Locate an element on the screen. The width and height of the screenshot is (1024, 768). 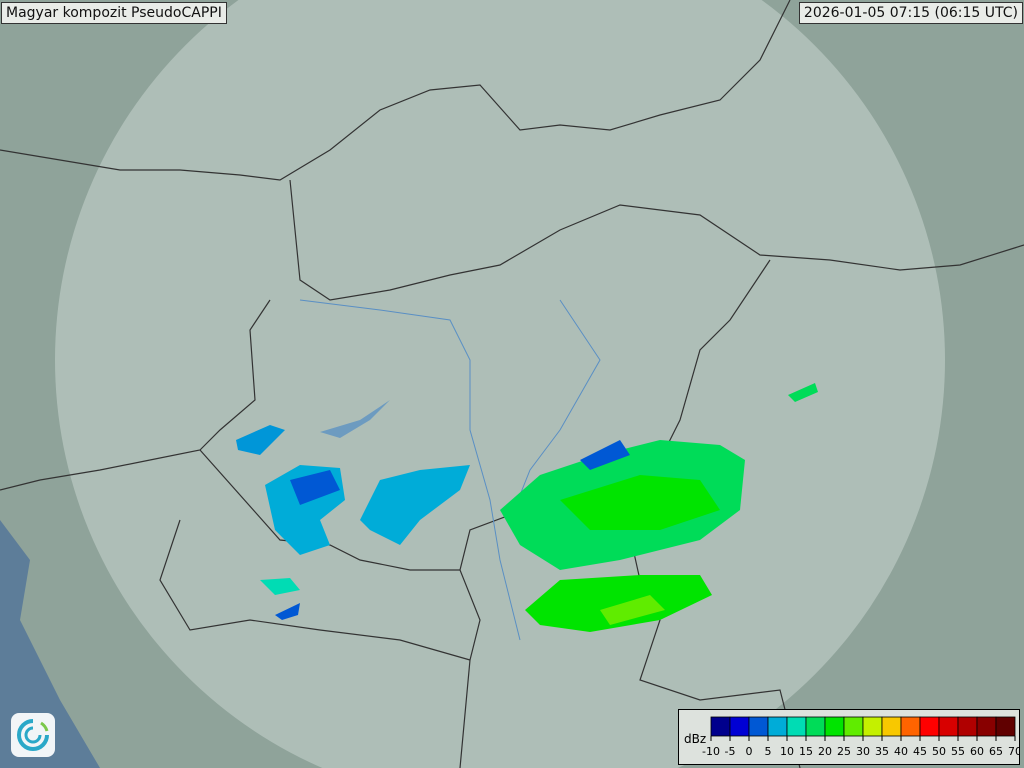
legend-tick-label: -5 is located at coordinates (730, 751).